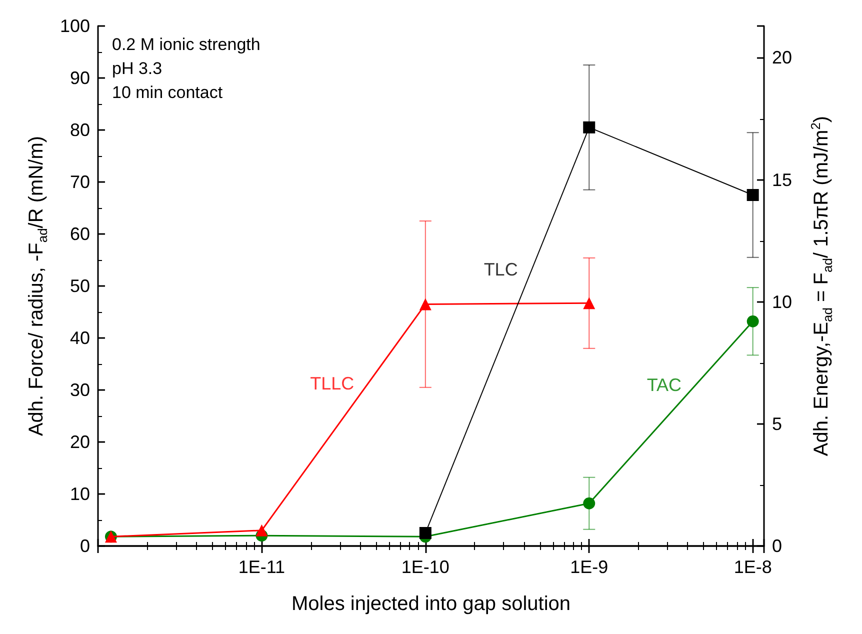 The width and height of the screenshot is (862, 634). Describe the element at coordinates (664, 385) in the screenshot. I see `series-label: TAC` at that location.